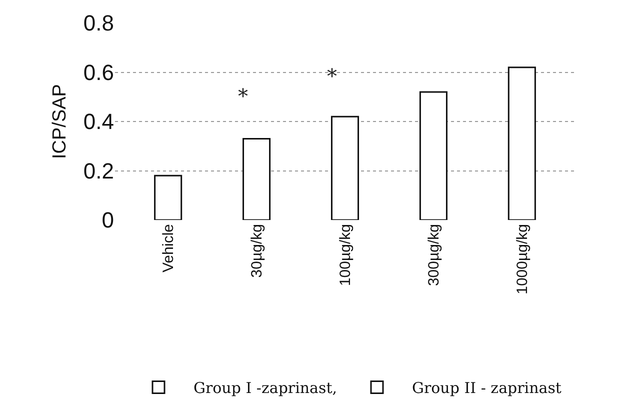 This screenshot has height=416, width=630. I want to click on x-tick-label: 30µg/kg, so click(257, 251).